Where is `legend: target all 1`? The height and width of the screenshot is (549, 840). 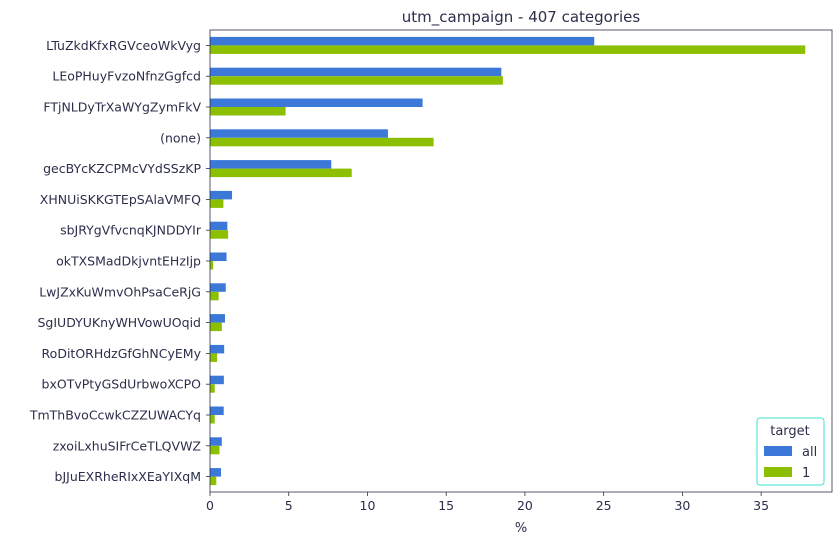
legend: target all 1 is located at coordinates (790, 451).